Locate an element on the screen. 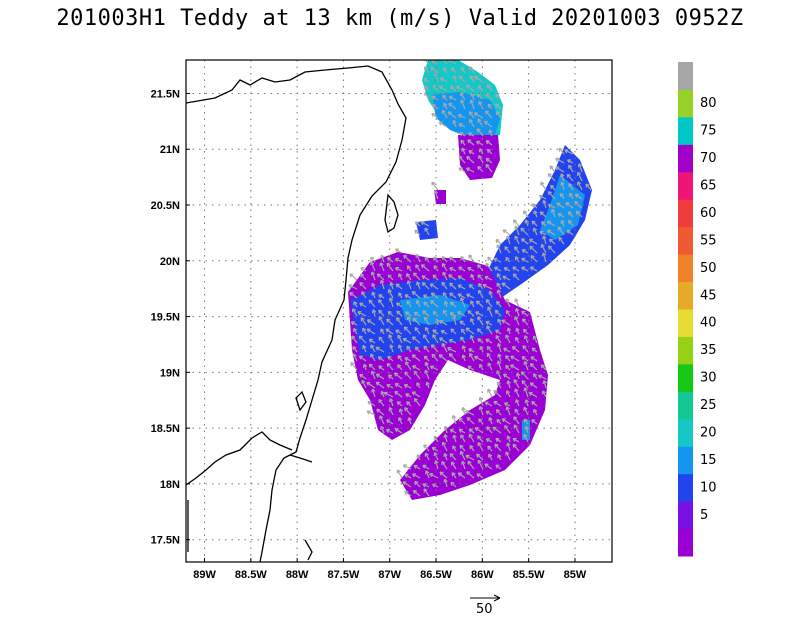  y-tick-label: 18N is located at coordinates (170, 485).